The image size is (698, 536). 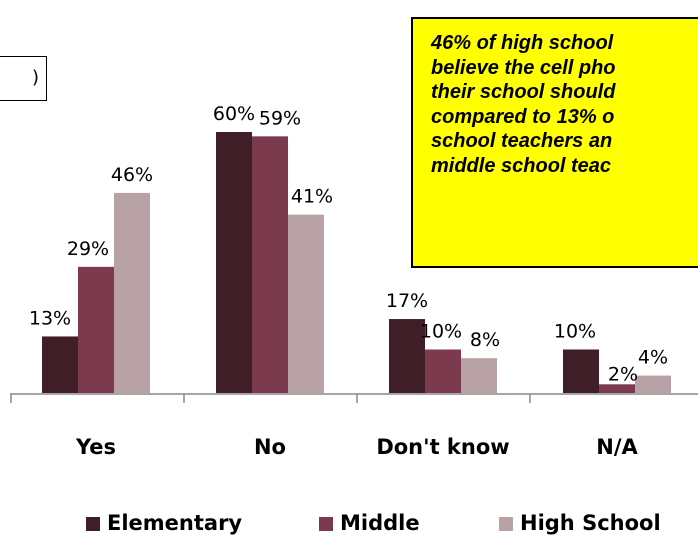 I want to click on cropped-text-box: ), so click(x=23, y=78).